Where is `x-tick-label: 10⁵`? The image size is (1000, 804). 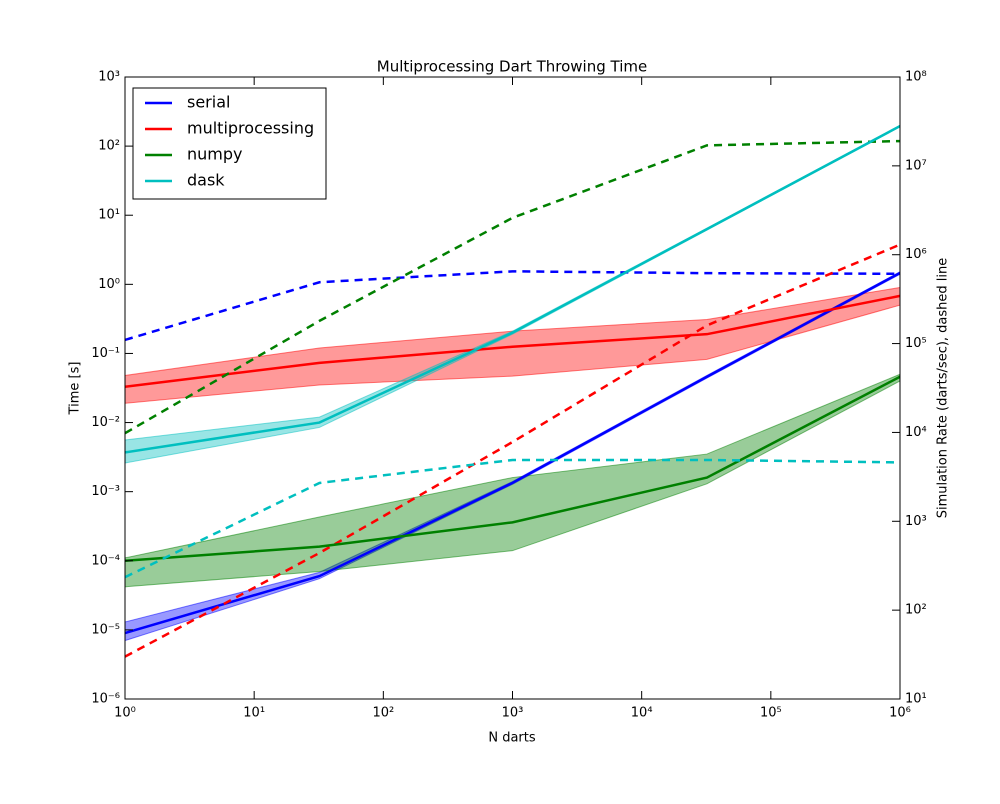
x-tick-label: 10⁵ is located at coordinates (771, 713).